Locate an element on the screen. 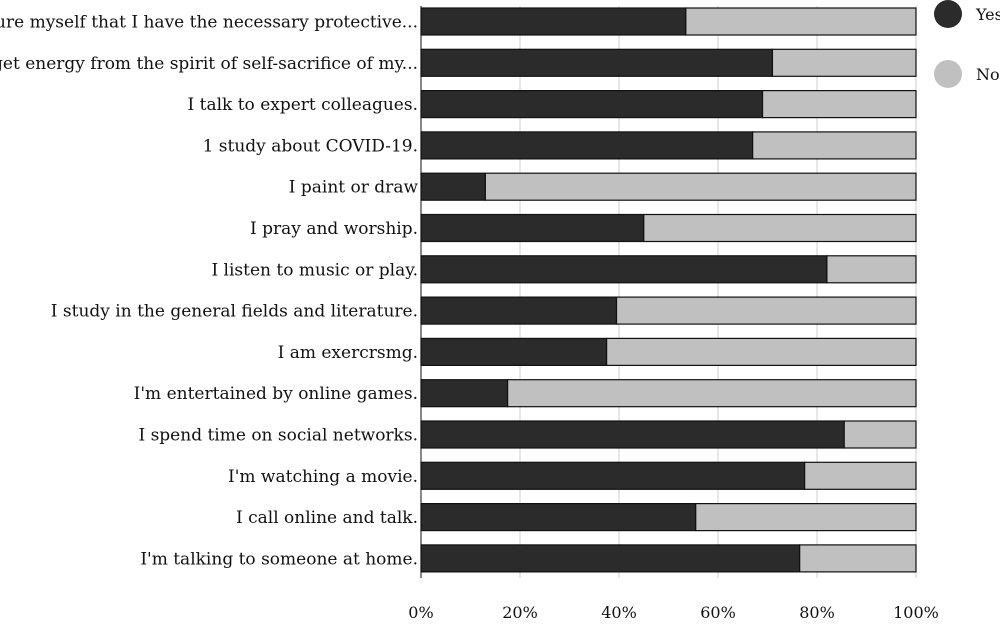 This screenshot has height=632, width=1000. category-label: I paint or draw is located at coordinates (354, 188).